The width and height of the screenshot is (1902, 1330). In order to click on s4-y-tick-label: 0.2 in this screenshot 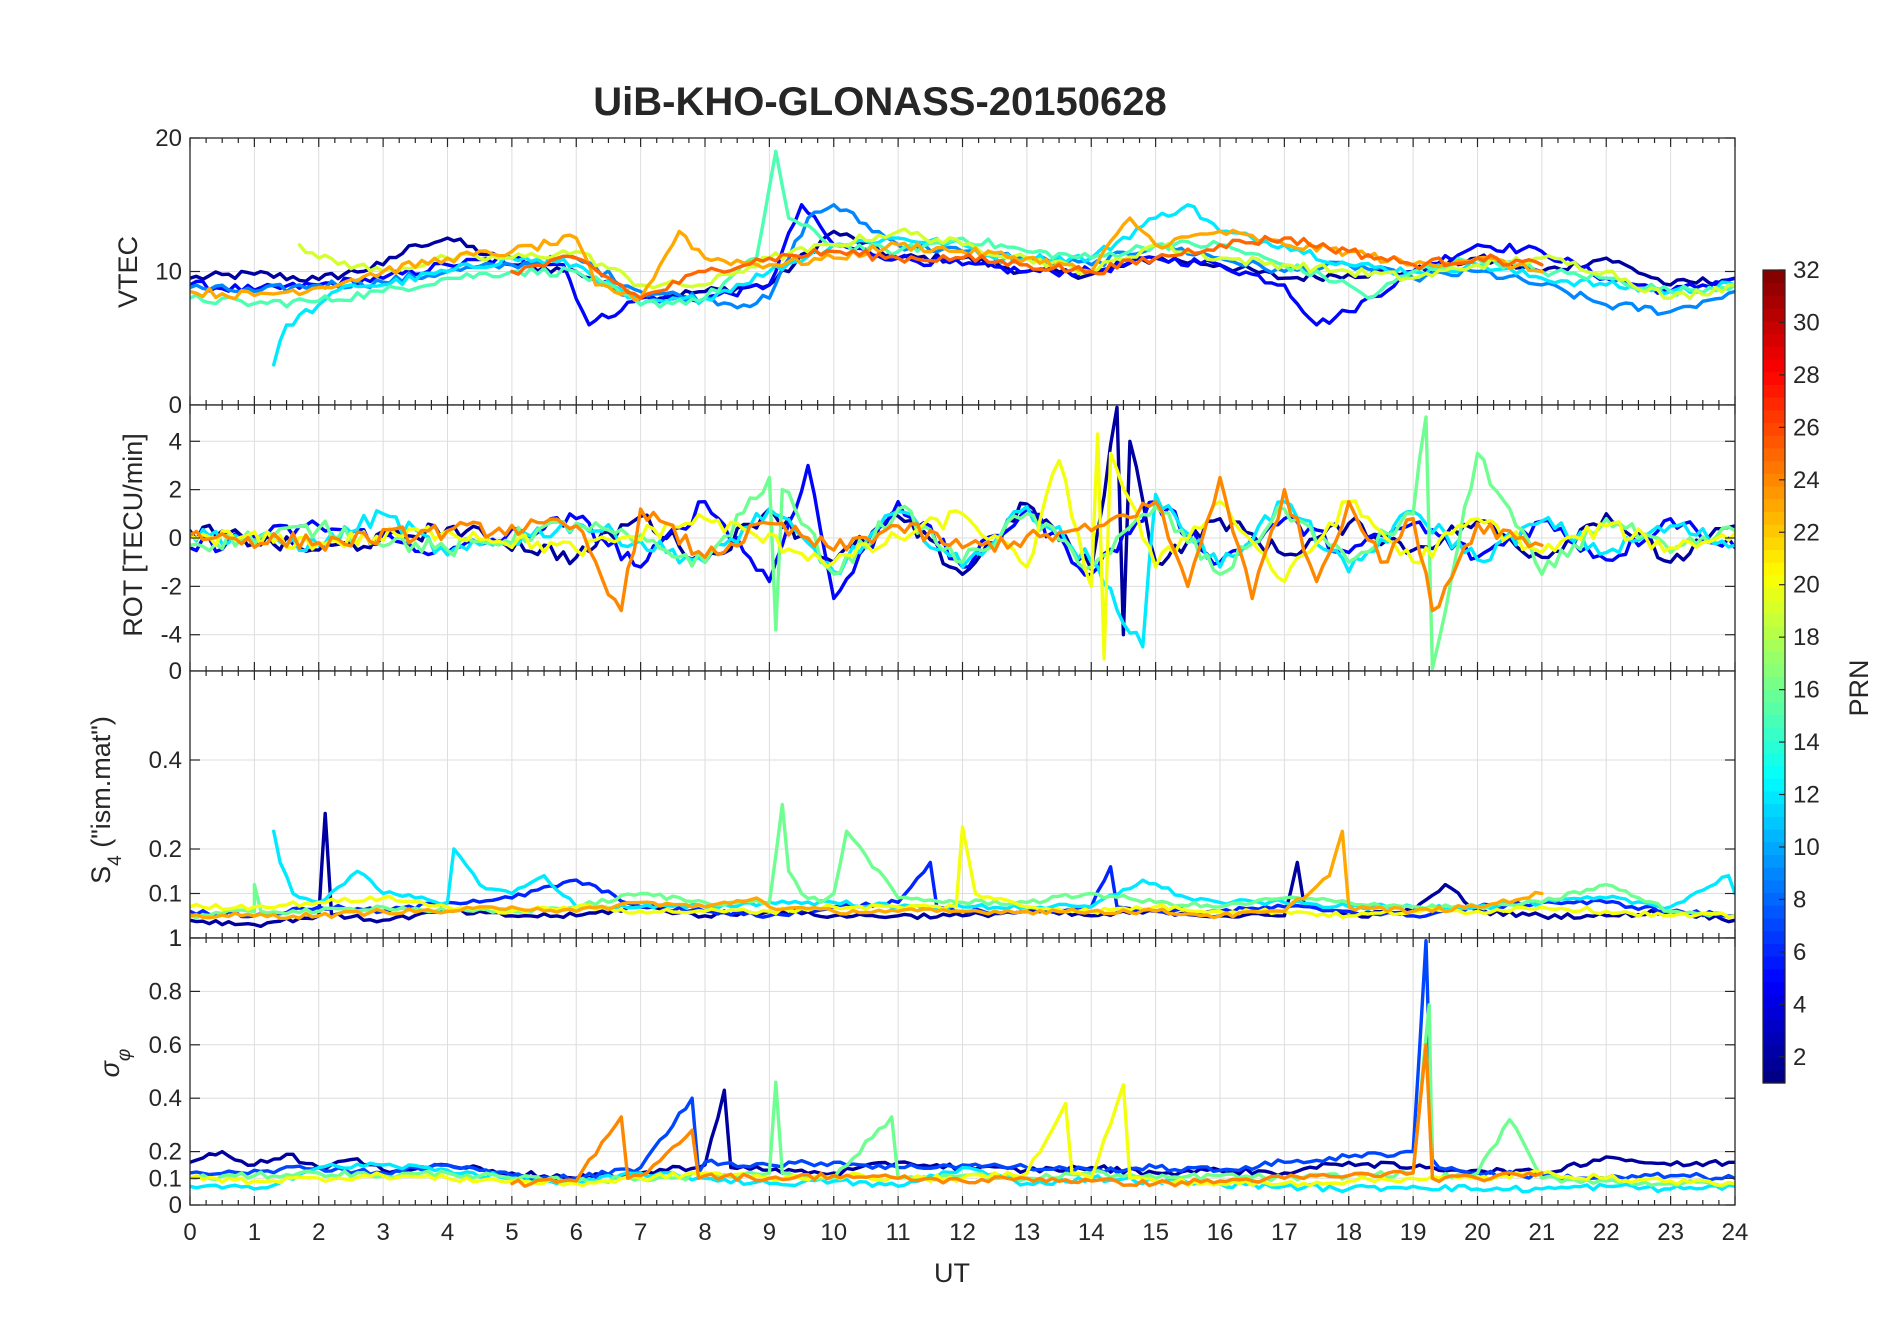, I will do `click(165, 849)`.